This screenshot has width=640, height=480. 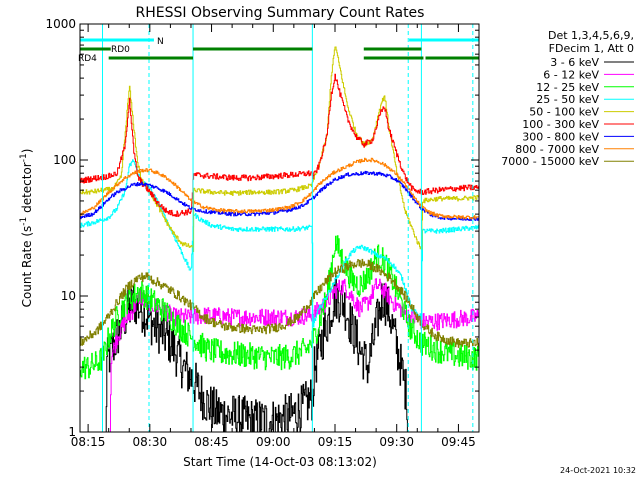 I want to click on y-axis-label-part-3: ), so click(x=27, y=151).